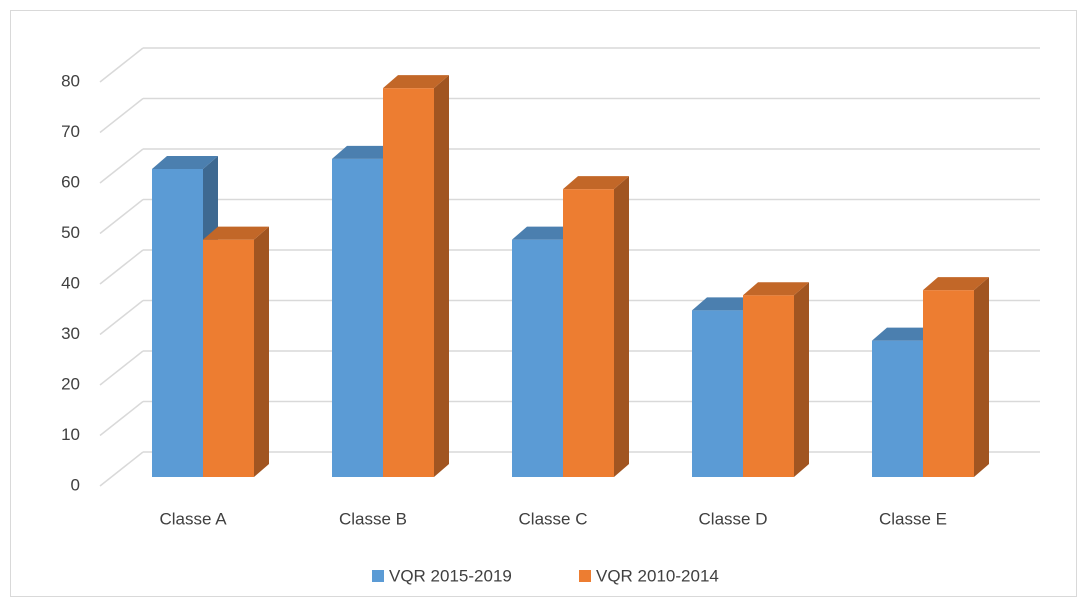 The image size is (1087, 612). I want to click on y-tick-label: 80, so click(70, 80).